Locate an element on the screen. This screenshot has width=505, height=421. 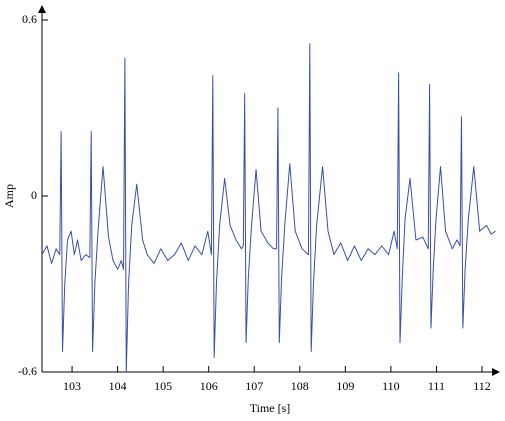
y-tick-label: 0 is located at coordinates (34, 195).